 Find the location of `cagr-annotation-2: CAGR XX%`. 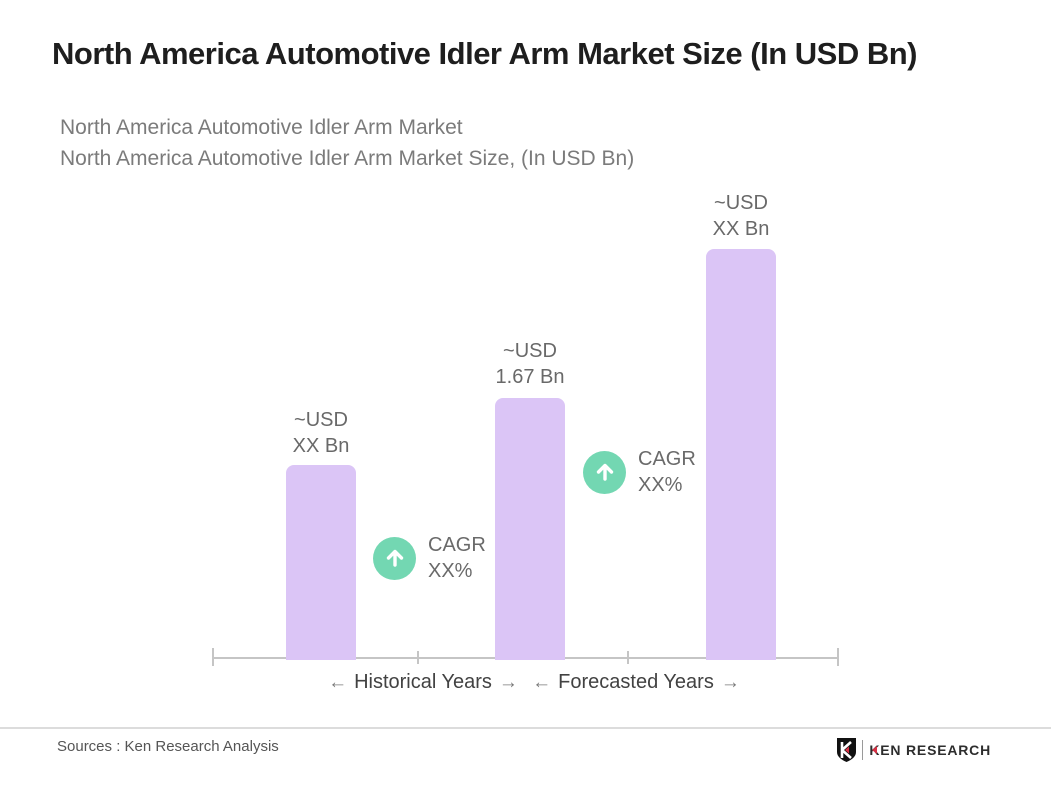

cagr-annotation-2: CAGR XX% is located at coordinates (639, 472).